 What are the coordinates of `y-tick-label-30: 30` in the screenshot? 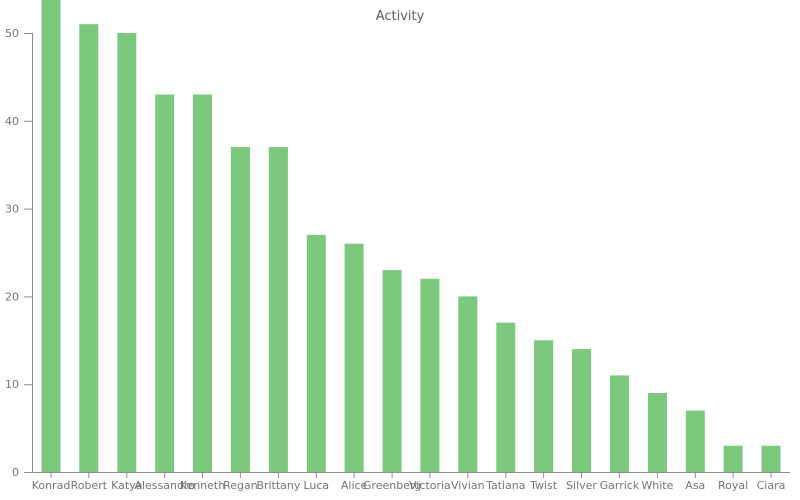 It's located at (12, 209).